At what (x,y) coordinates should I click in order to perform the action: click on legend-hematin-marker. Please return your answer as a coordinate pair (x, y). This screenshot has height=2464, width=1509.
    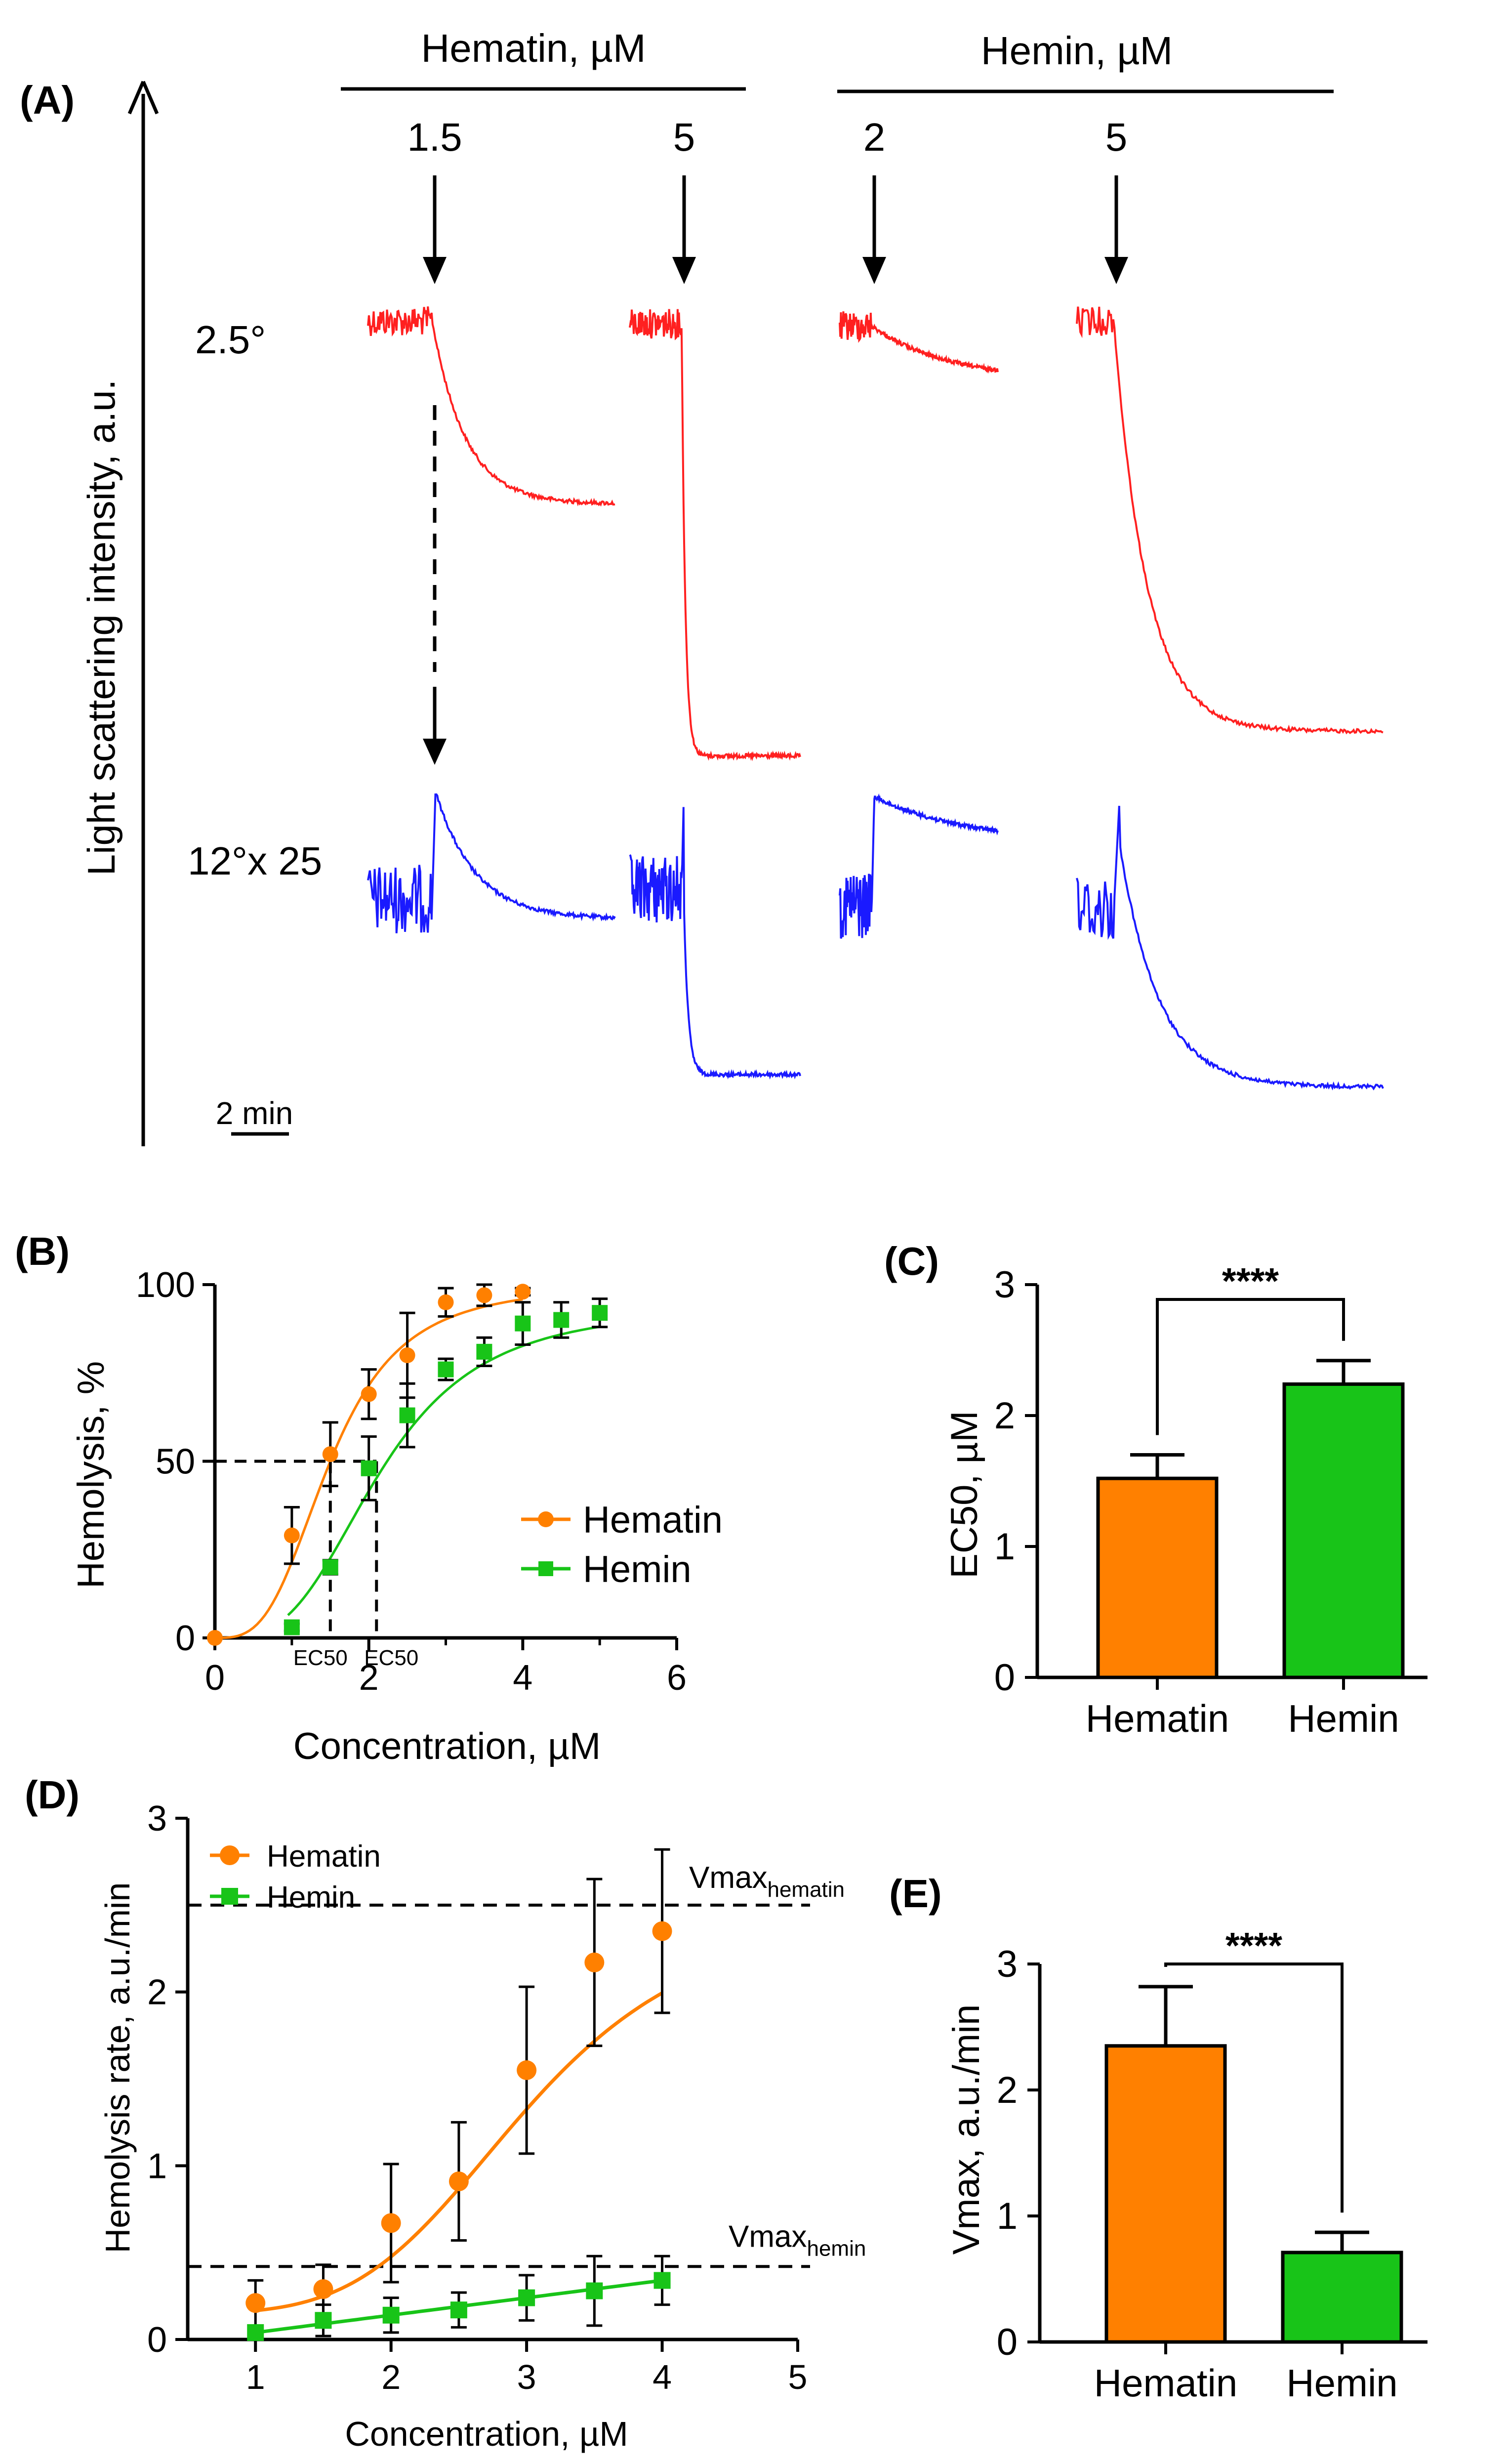
    Looking at the image, I should click on (546, 1519).